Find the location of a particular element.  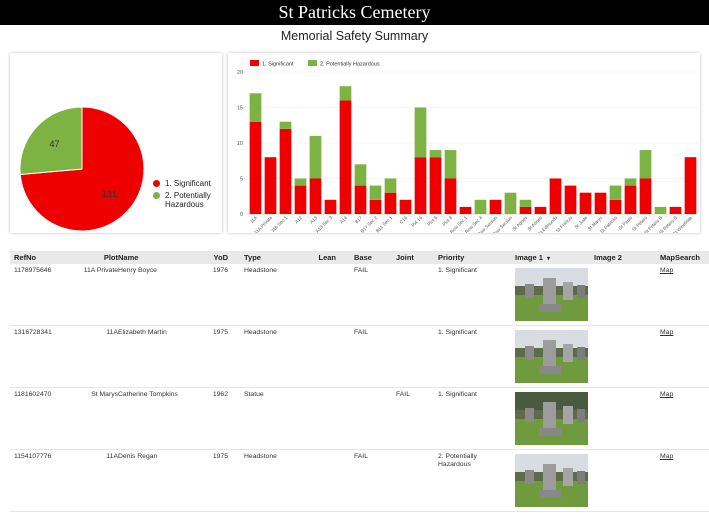

cell-priority: 1. Significant is located at coordinates (457, 332).